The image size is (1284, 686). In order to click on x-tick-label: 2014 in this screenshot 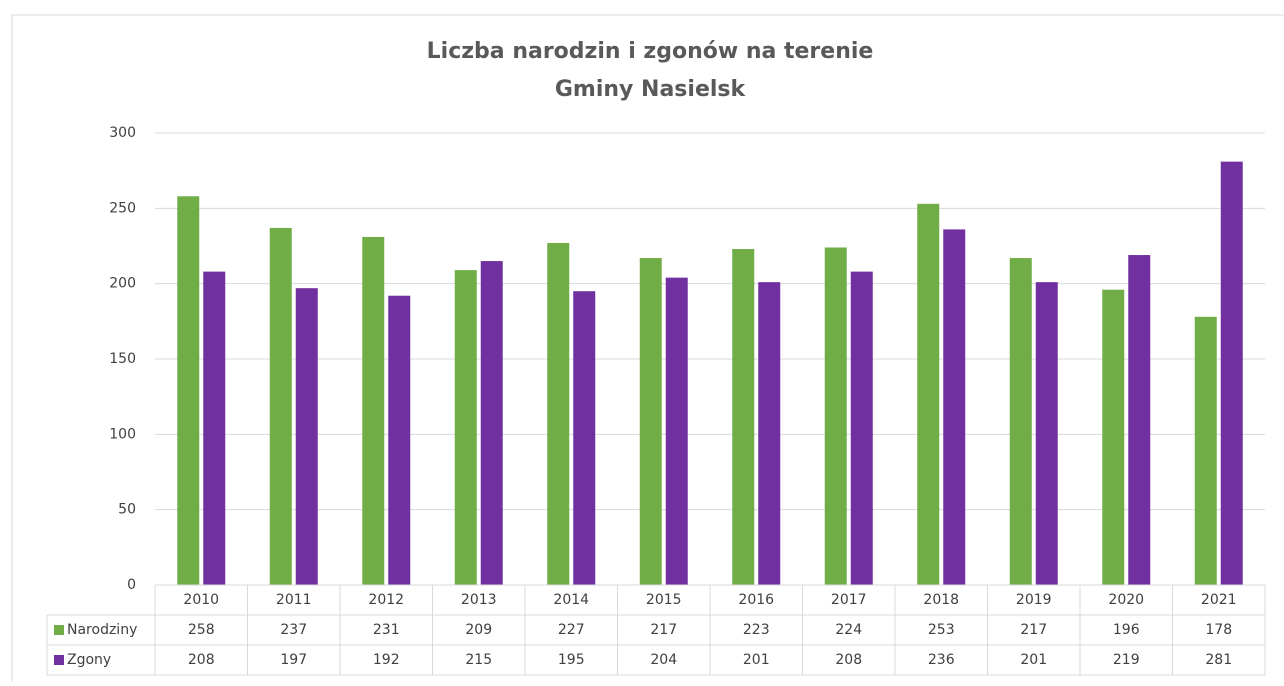, I will do `click(571, 600)`.